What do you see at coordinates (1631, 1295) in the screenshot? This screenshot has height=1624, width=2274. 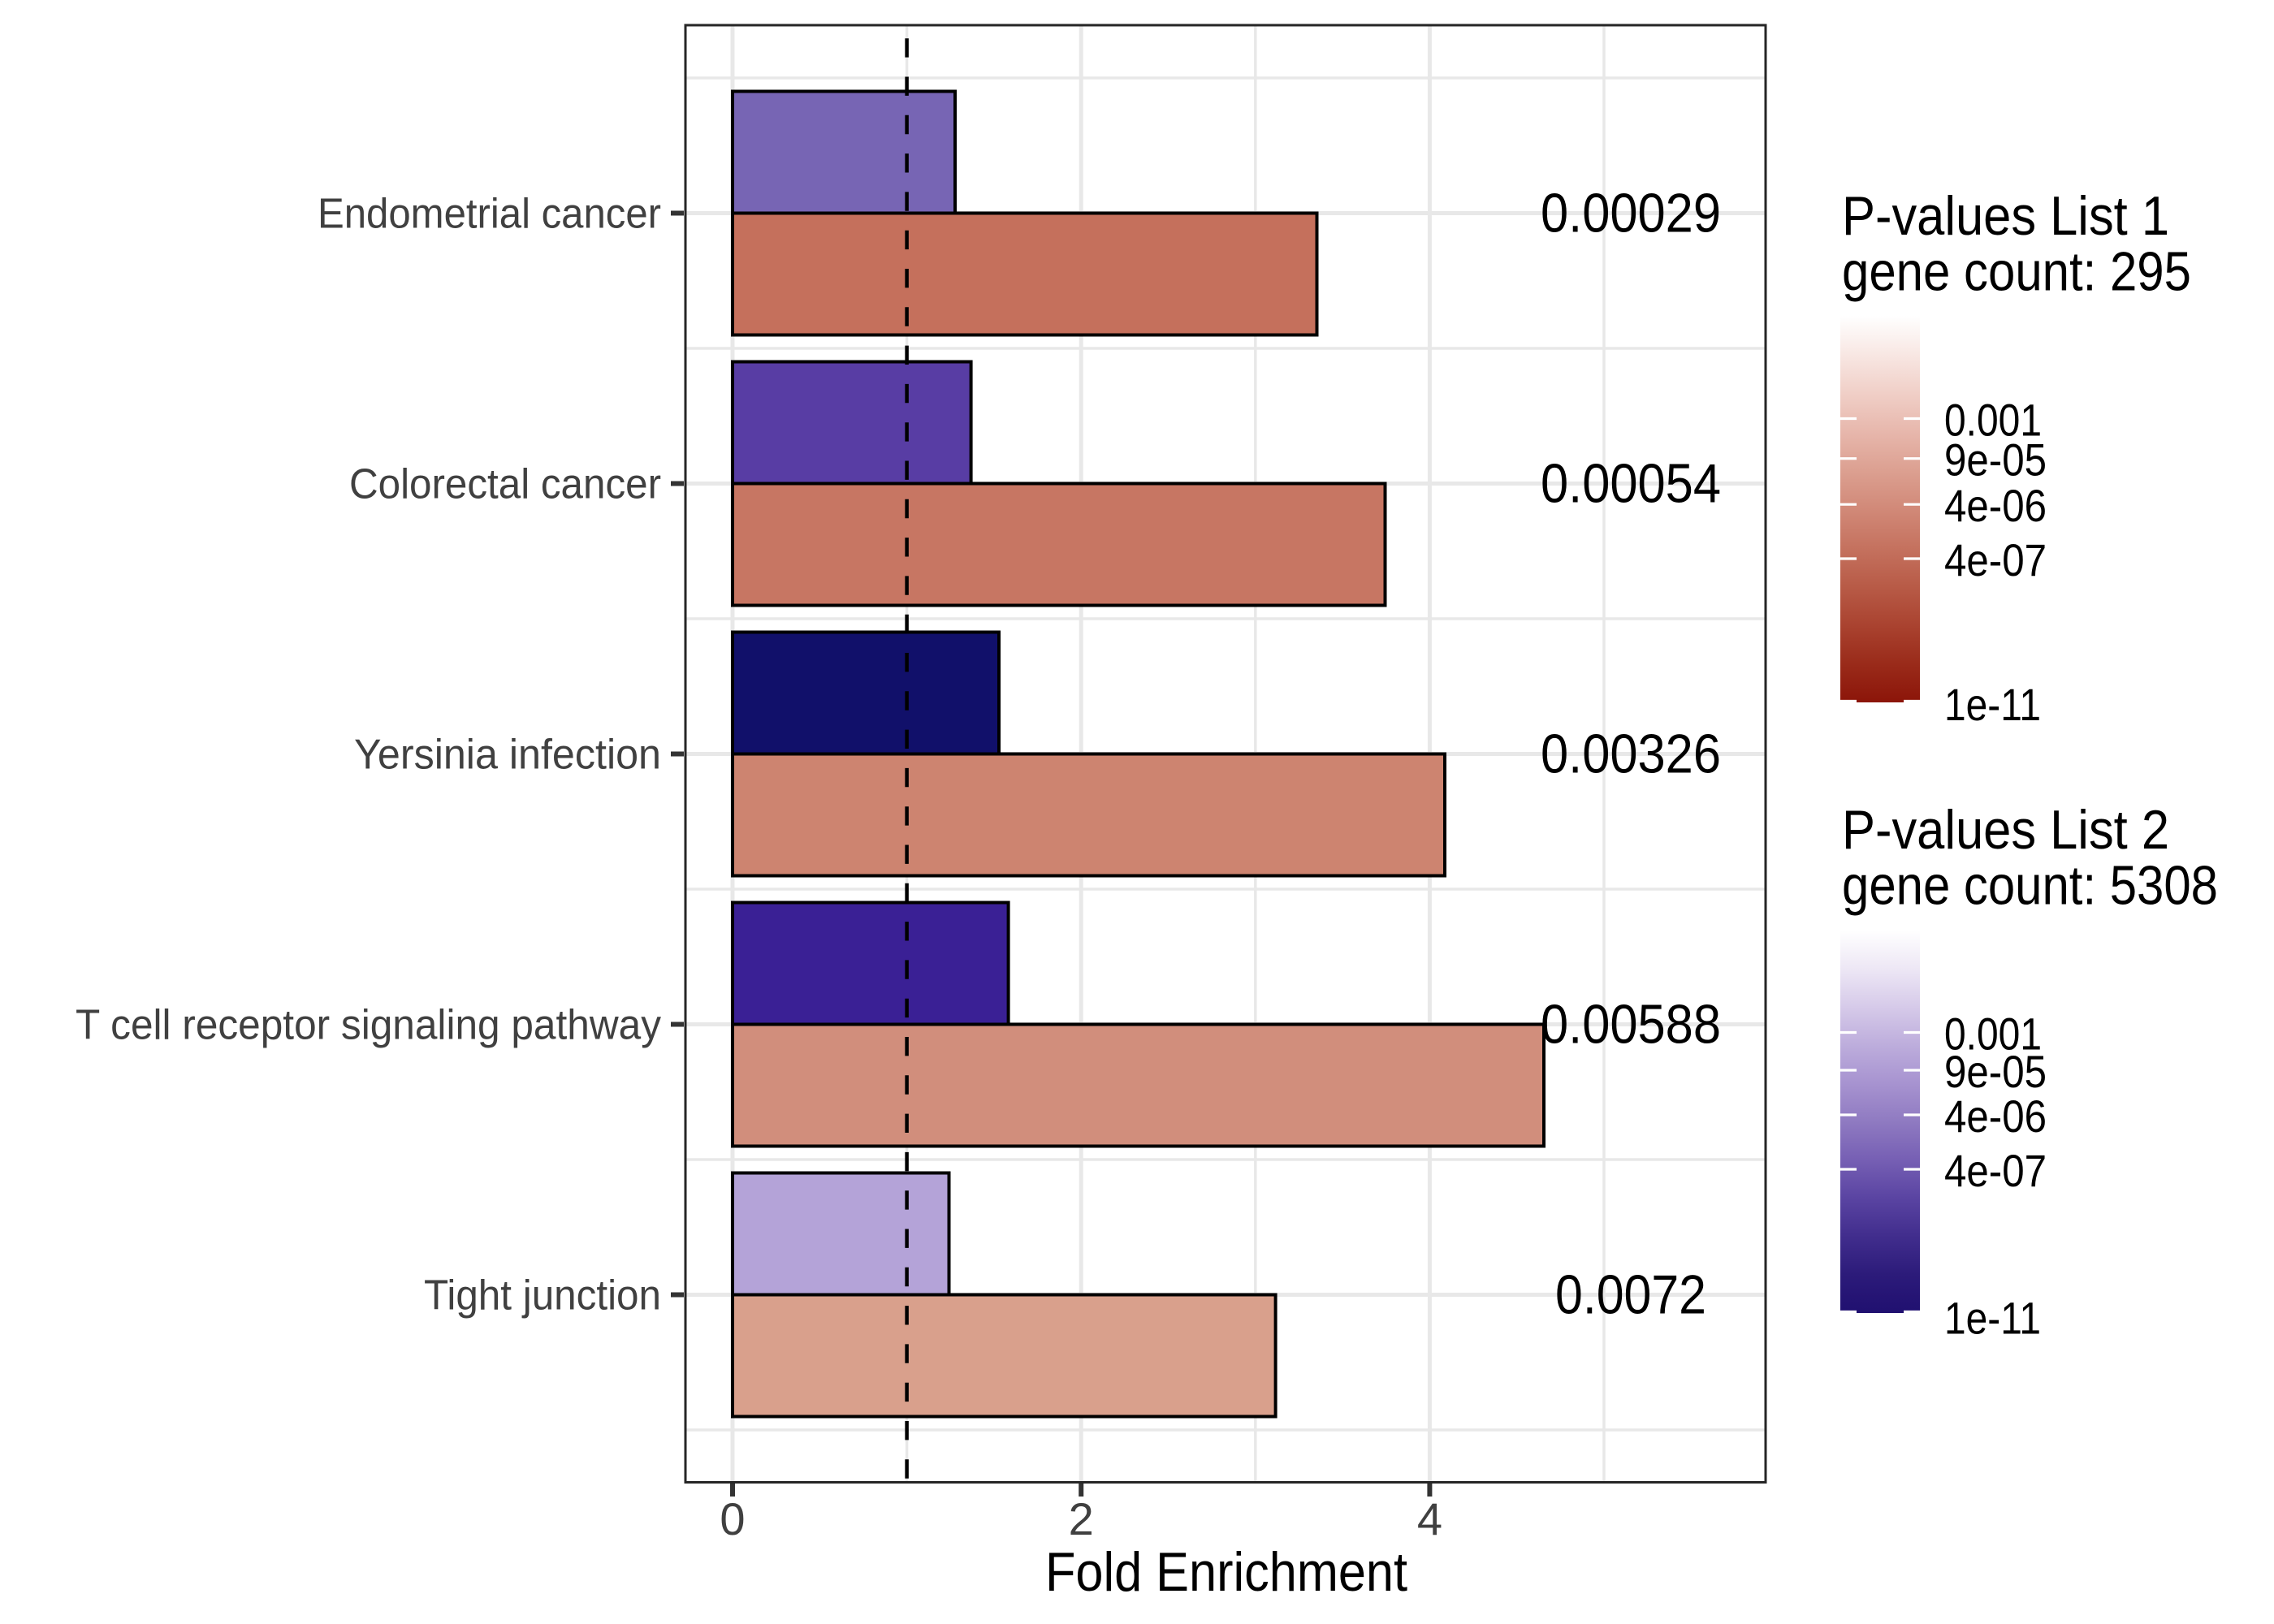 I see `svg-text: 0.0072` at bounding box center [1631, 1295].